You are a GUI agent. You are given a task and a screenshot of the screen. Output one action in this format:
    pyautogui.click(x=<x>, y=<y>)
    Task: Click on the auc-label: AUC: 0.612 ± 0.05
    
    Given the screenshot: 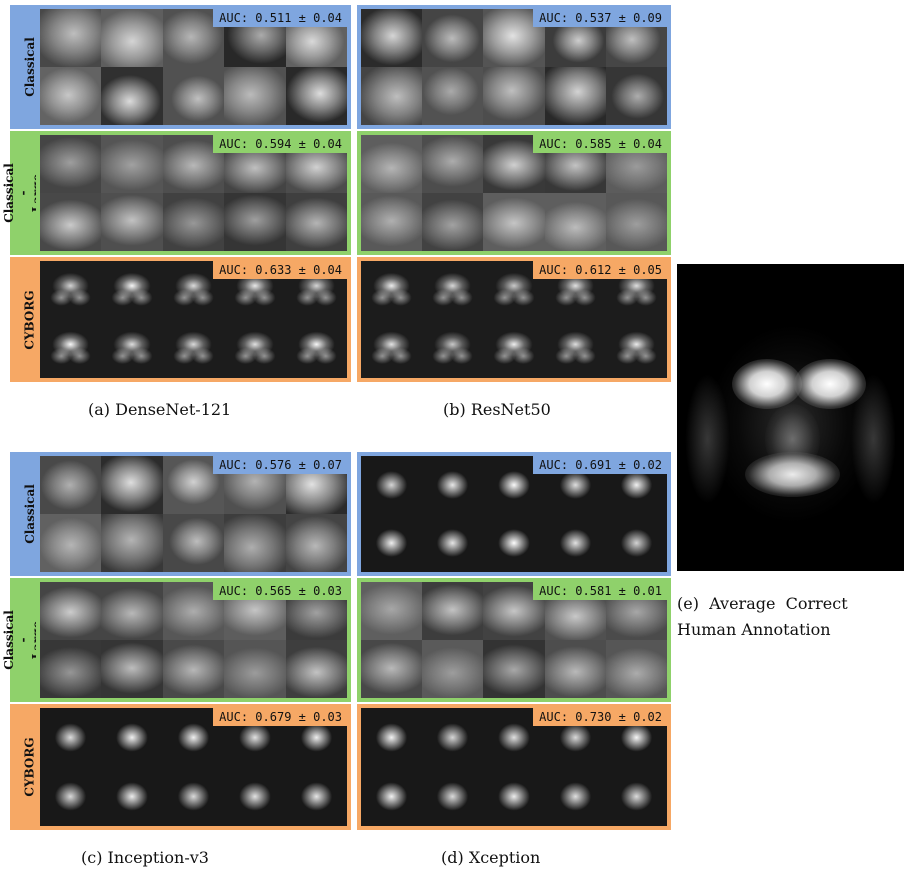 What is the action you would take?
    pyautogui.click(x=600, y=270)
    